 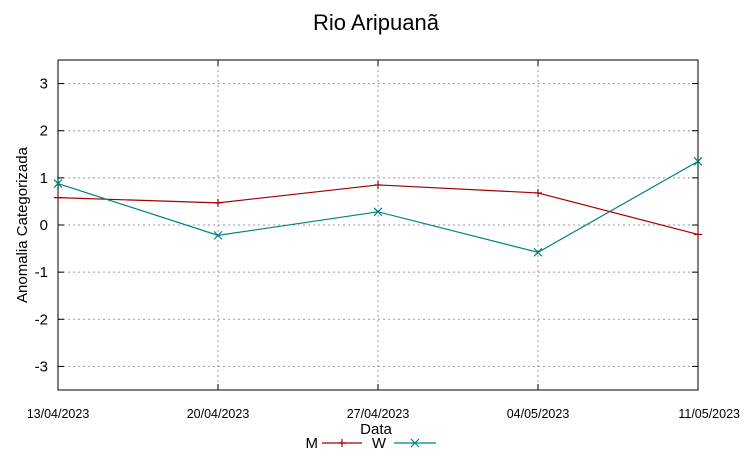 I want to click on y-tick-label: -1, so click(x=41, y=272).